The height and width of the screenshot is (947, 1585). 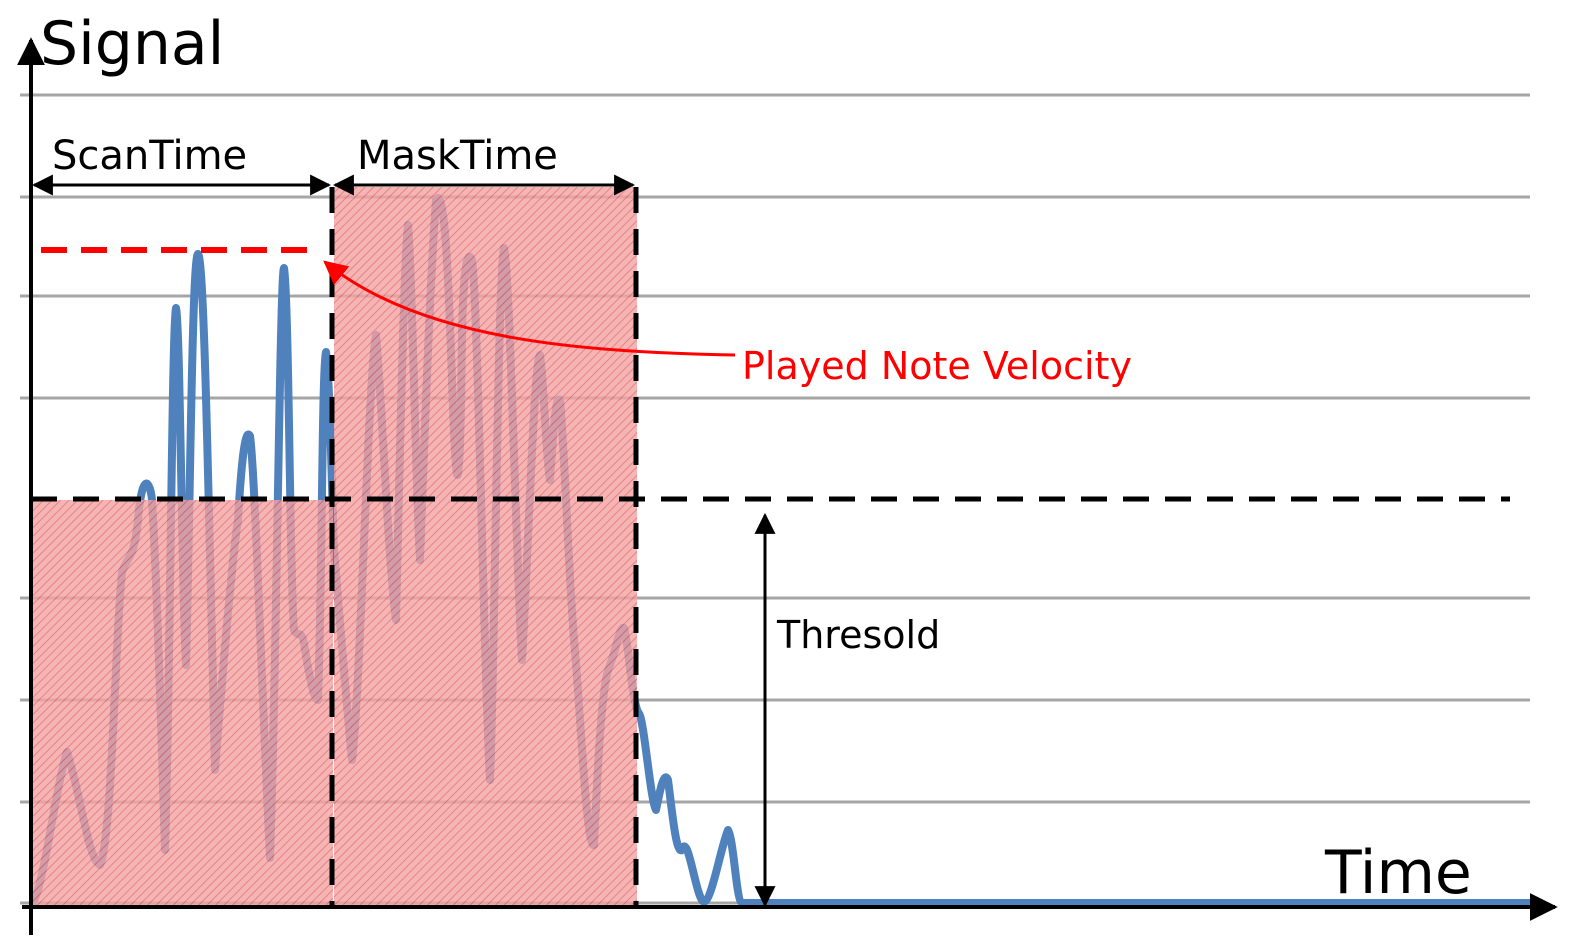 I want to click on scan-below-threshold-region, so click(x=182, y=702).